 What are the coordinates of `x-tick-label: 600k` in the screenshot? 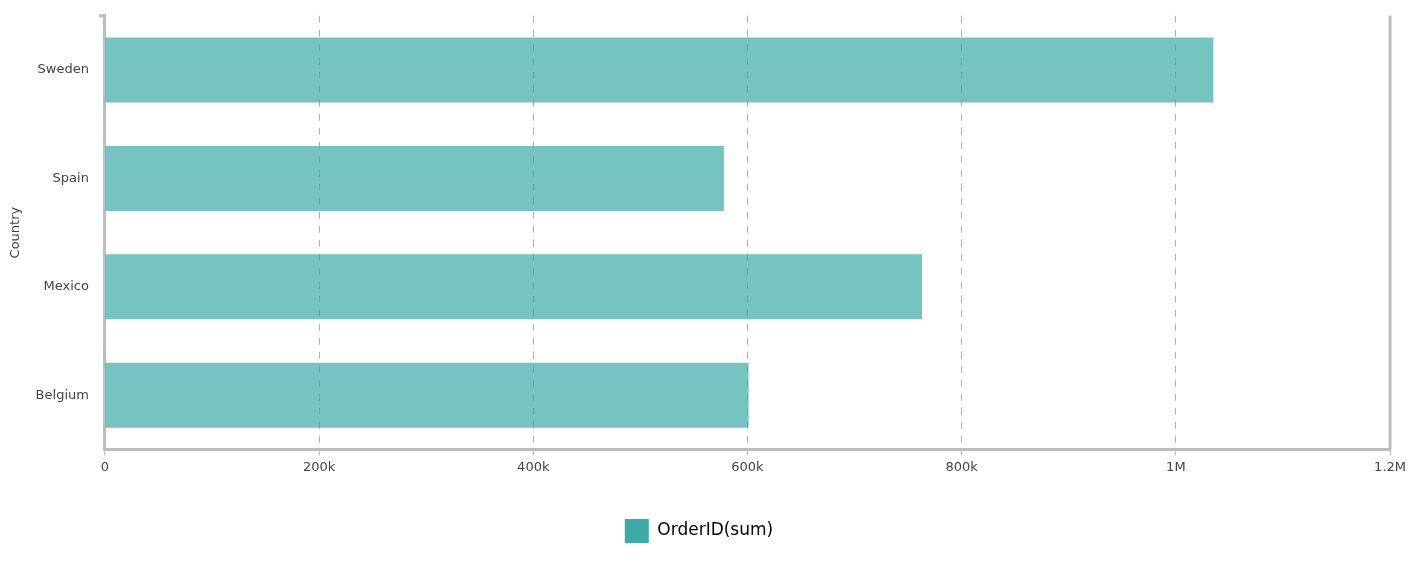 It's located at (748, 466).